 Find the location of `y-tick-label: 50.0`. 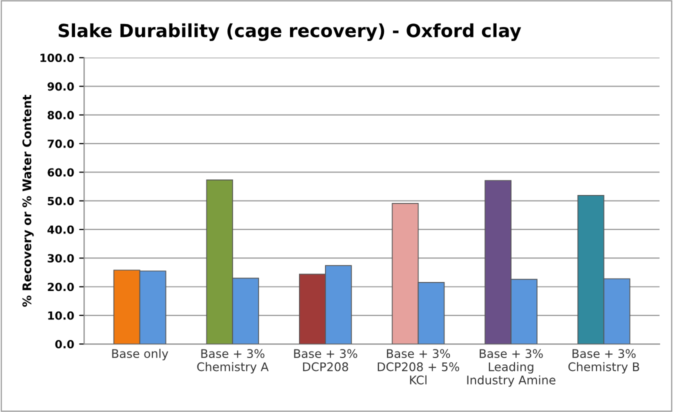

y-tick-label: 50.0 is located at coordinates (61, 201).